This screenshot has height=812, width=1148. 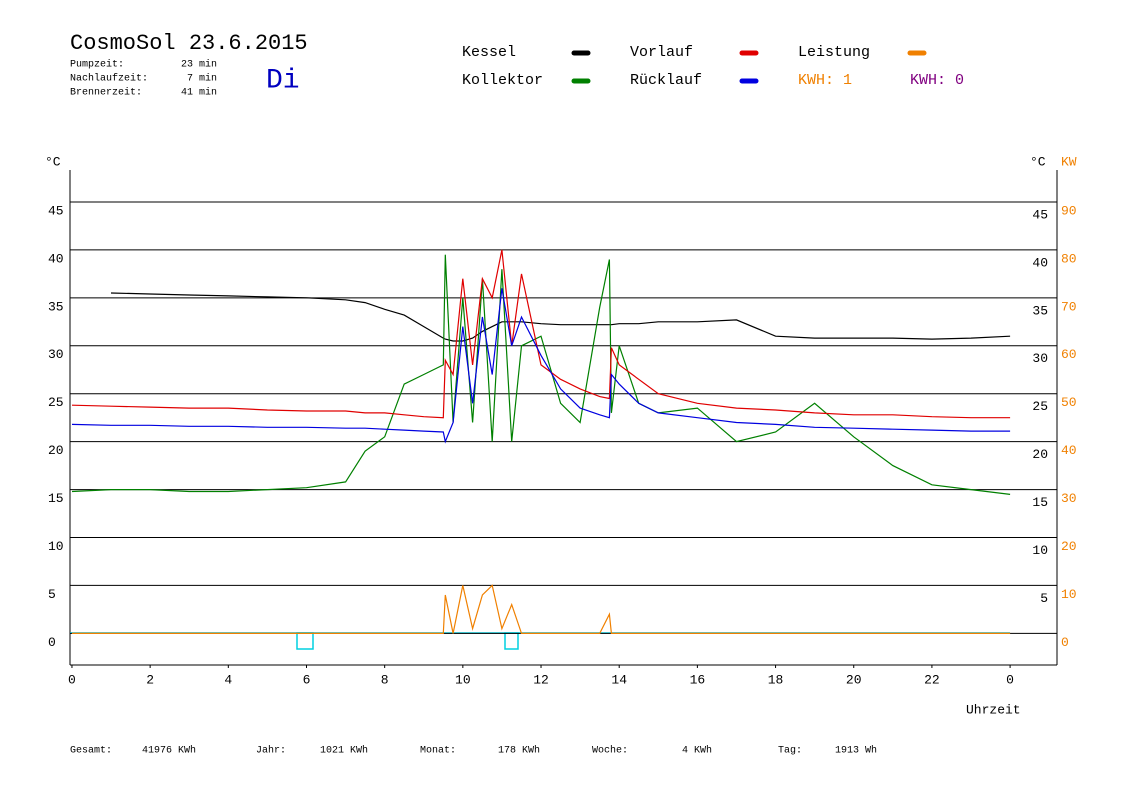 What do you see at coordinates (56, 354) in the screenshot?
I see `y-tick-label: 30` at bounding box center [56, 354].